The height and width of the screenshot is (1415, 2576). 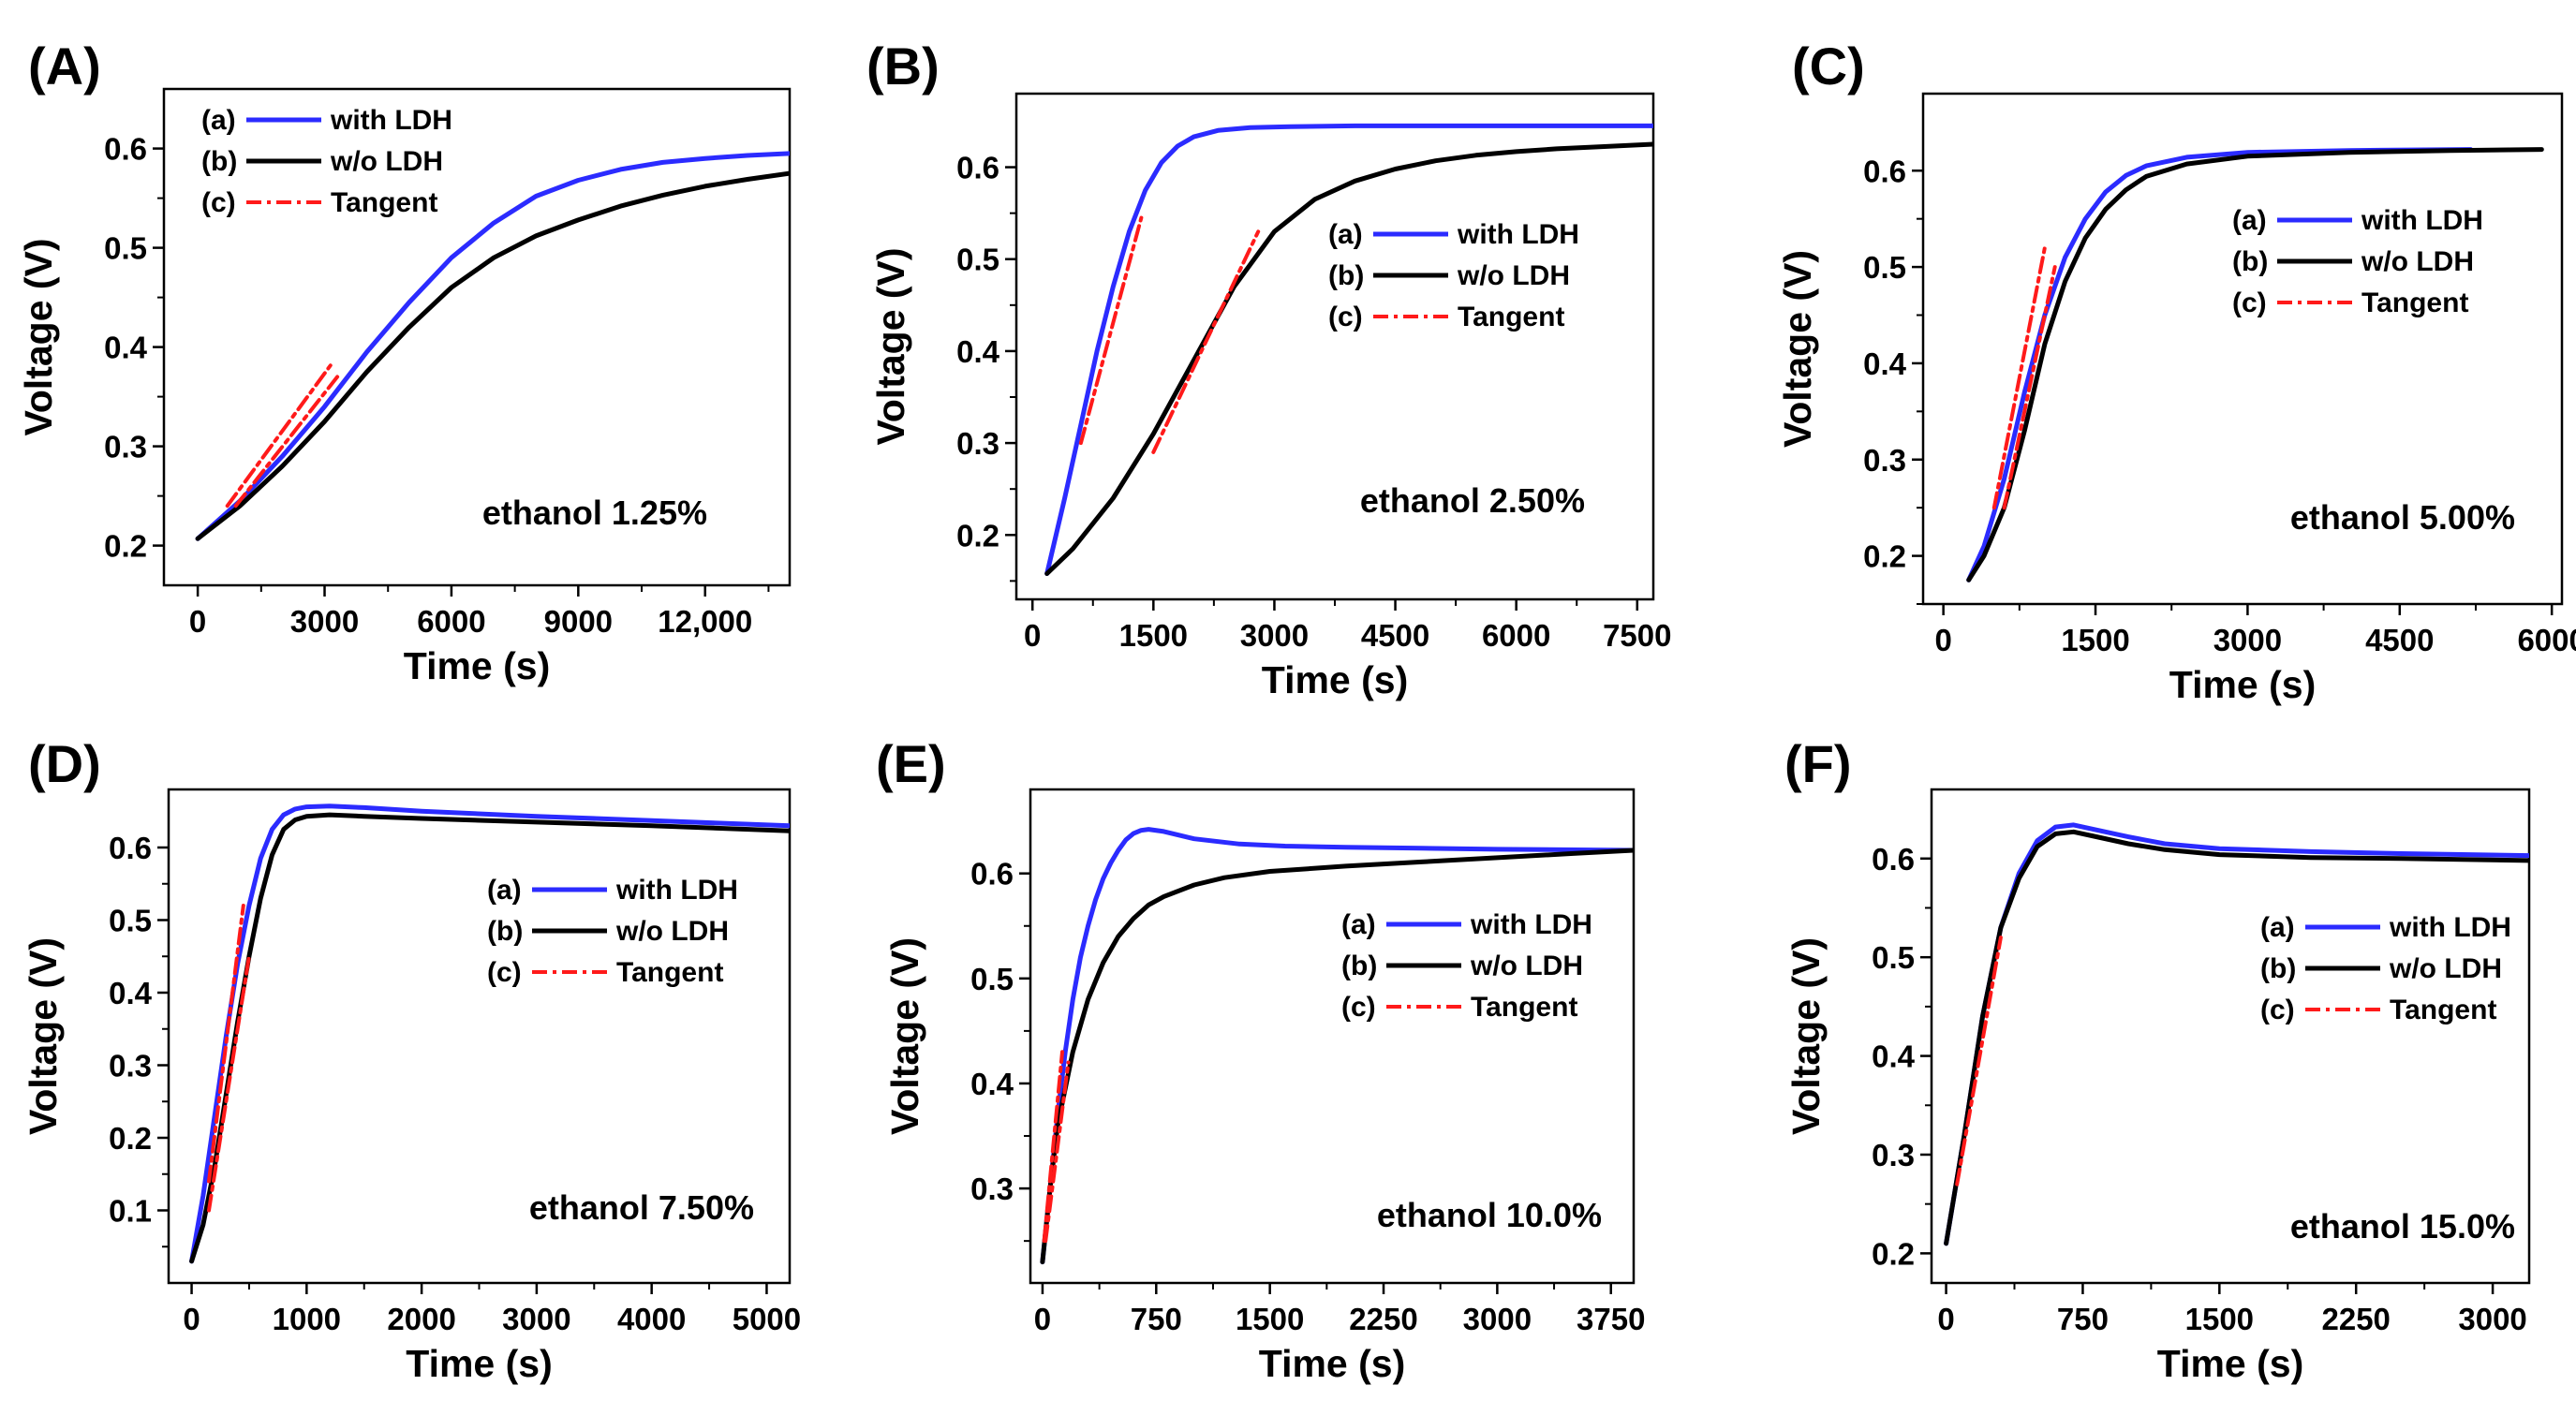 I want to click on panel-label: (B), so click(x=903, y=66).